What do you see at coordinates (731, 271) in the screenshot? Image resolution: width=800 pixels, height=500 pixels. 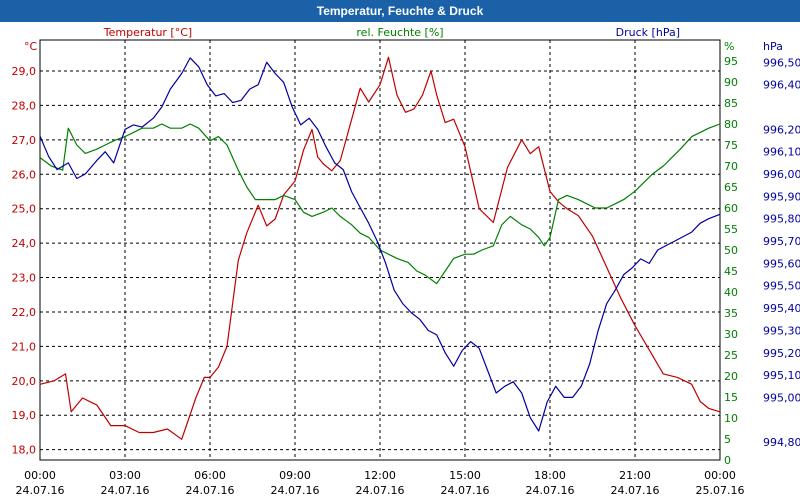 I see `humidity-tick-label: 45` at bounding box center [731, 271].